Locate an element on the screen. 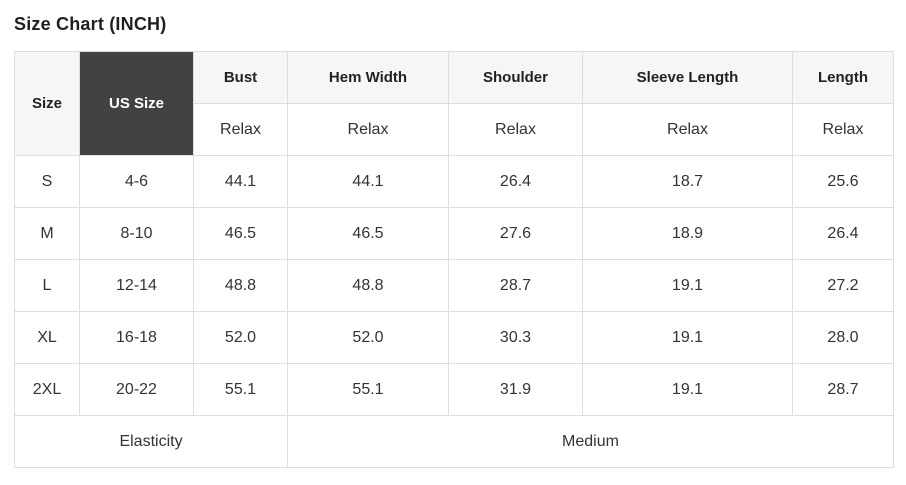 Image resolution: width=906 pixels, height=485 pixels. shoulder-value: 30.3 is located at coordinates (515, 337).